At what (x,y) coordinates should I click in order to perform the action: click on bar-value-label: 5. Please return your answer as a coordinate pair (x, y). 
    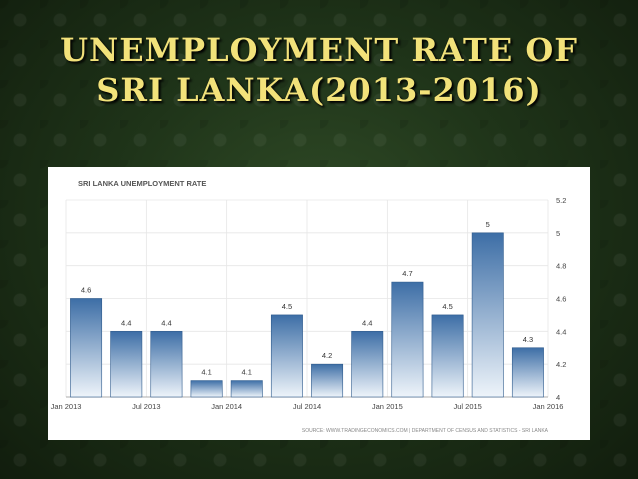
    Looking at the image, I should click on (488, 224).